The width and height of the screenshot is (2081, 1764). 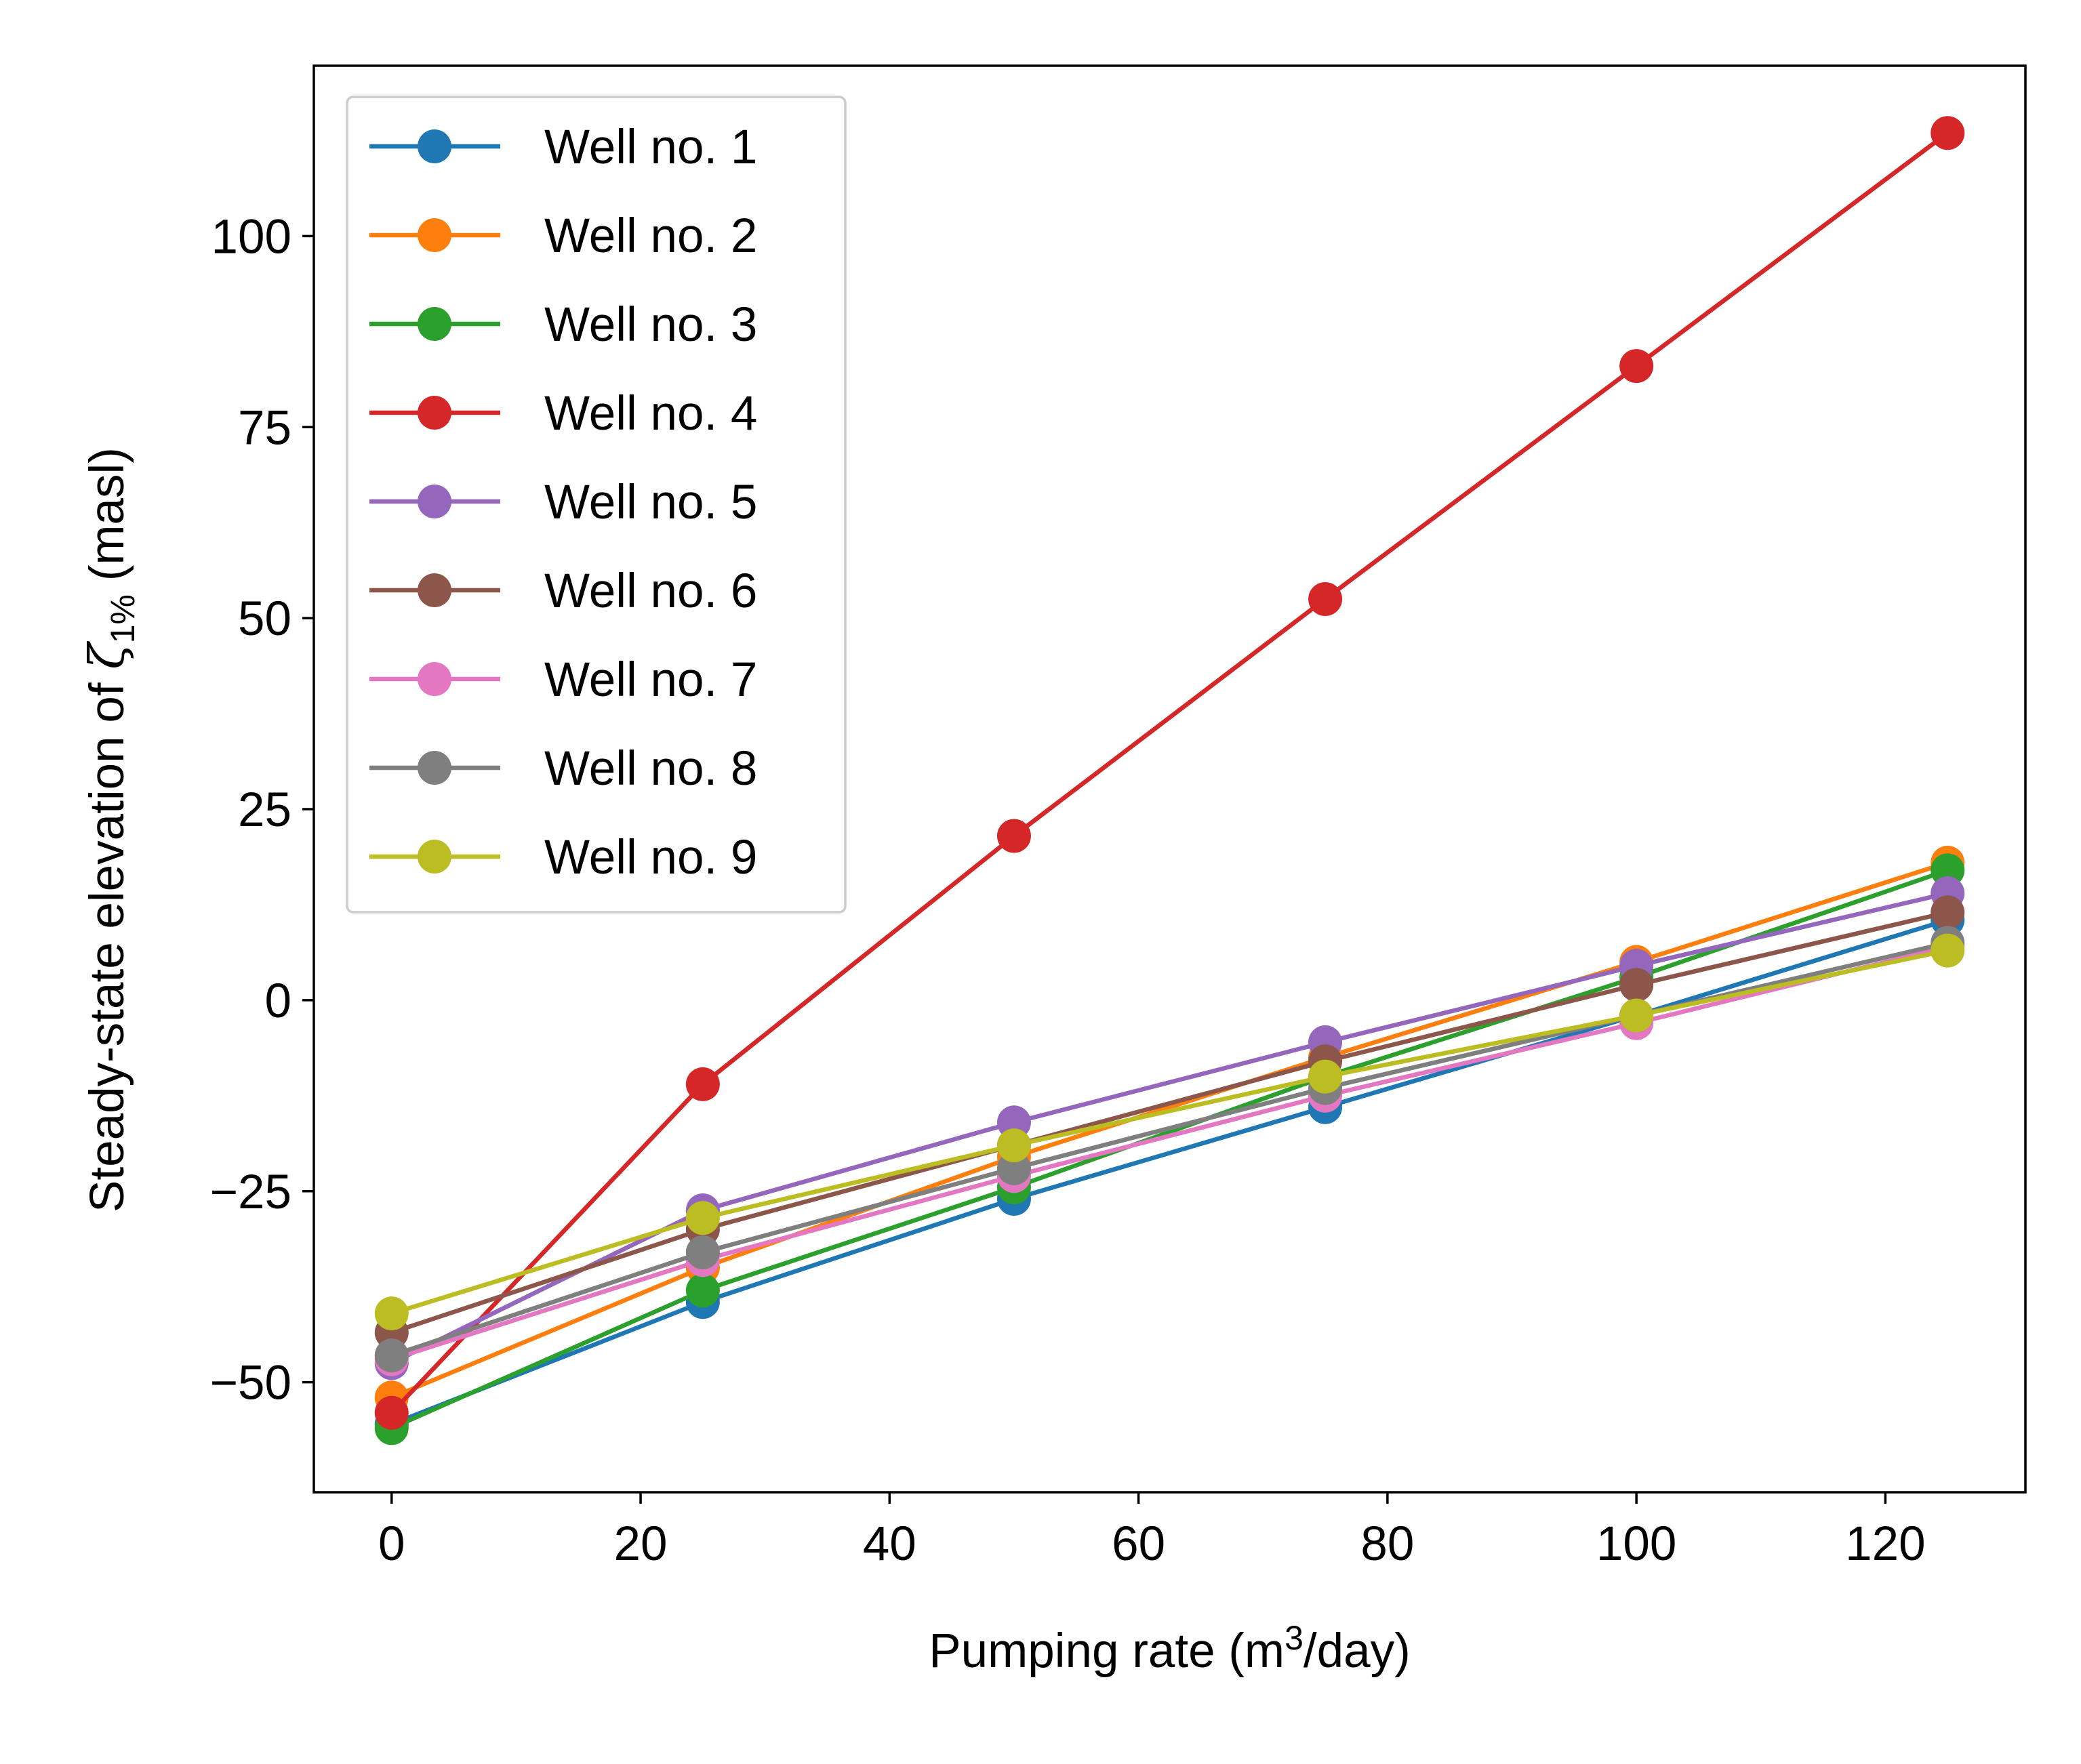 I want to click on legend-entry: Well no. 1, so click(x=563, y=147).